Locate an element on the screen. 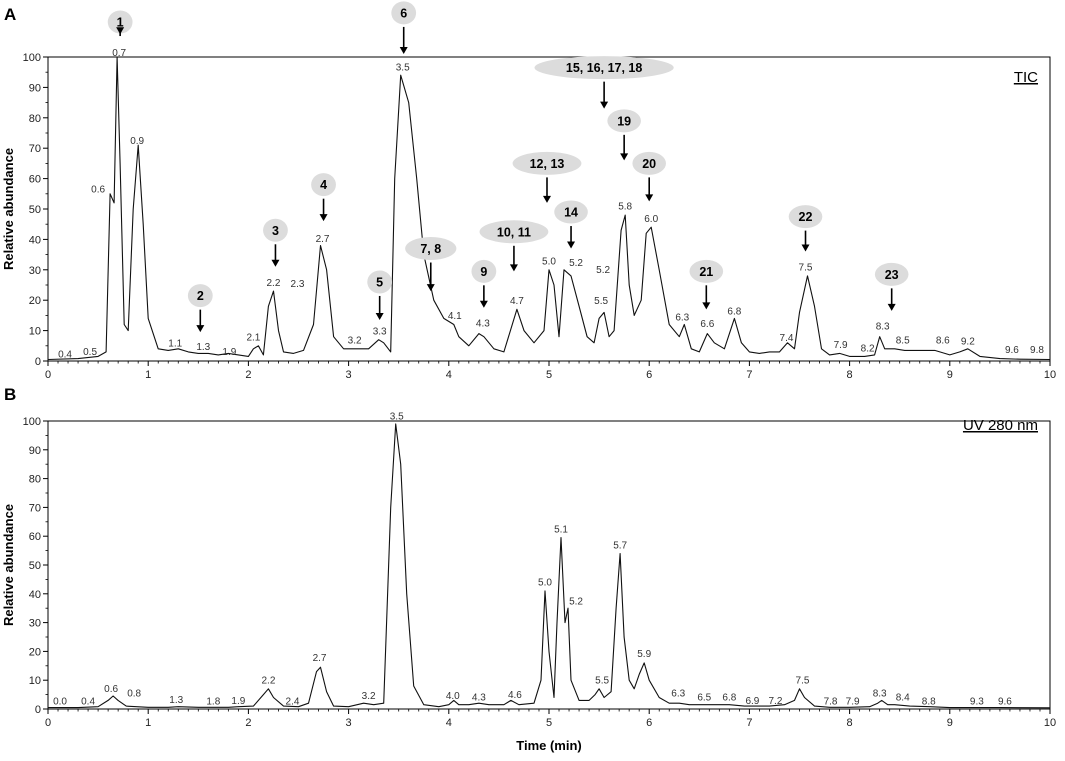  peak-label: 8.4 is located at coordinates (903, 698).